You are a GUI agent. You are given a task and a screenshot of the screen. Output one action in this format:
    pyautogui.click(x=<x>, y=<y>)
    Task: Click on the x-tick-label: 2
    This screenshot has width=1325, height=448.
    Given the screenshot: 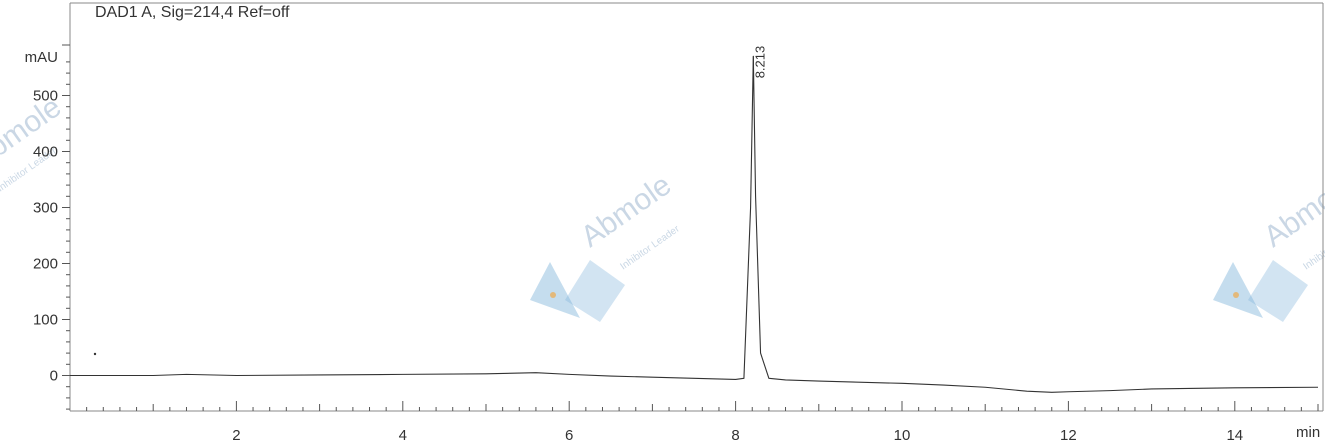 What is the action you would take?
    pyautogui.click(x=236, y=435)
    